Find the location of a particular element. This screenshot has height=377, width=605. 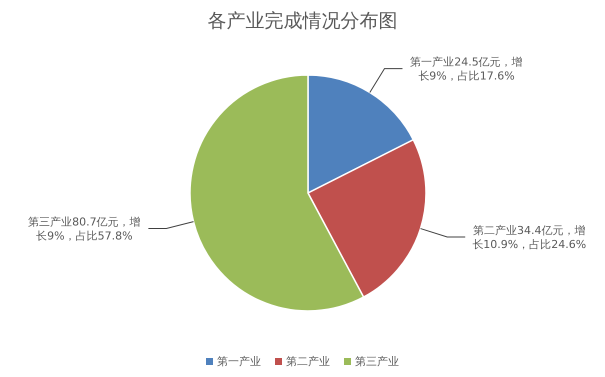

legend-label: 第一产业 is located at coordinates (239, 361).